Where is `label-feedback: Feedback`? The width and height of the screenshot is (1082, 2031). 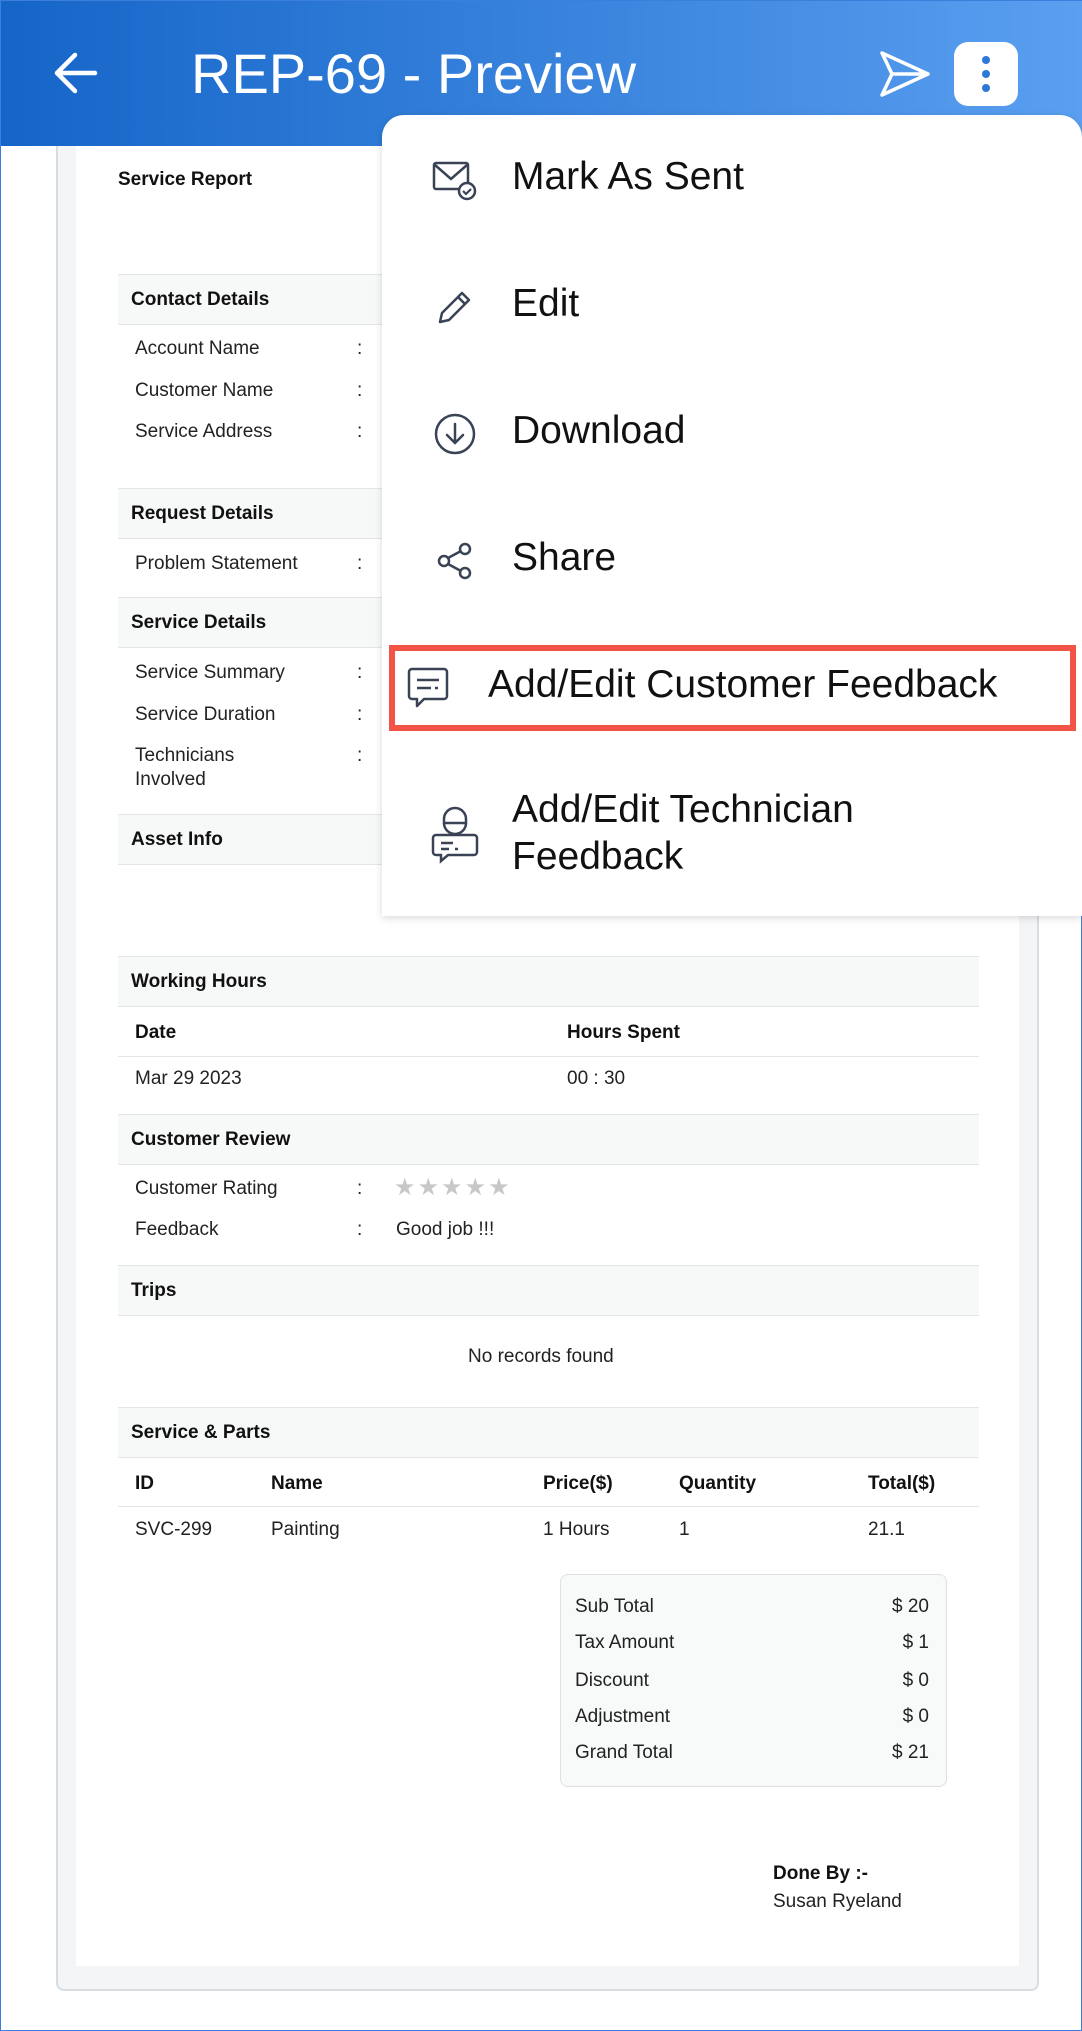 label-feedback: Feedback is located at coordinates (177, 1229).